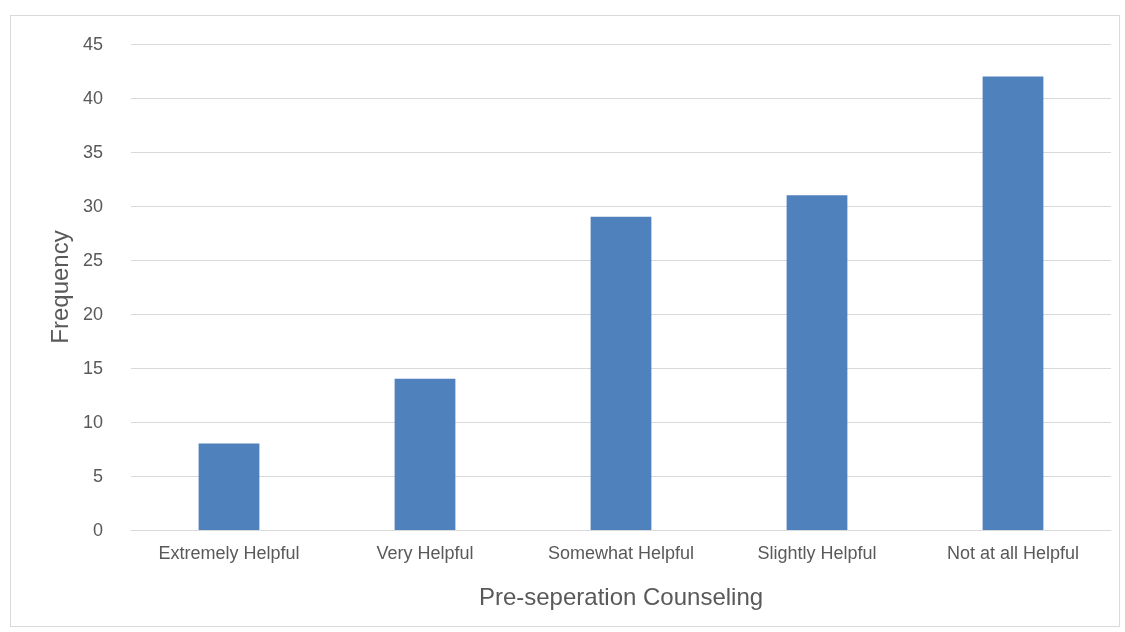 The width and height of the screenshot is (1125, 632). Describe the element at coordinates (92, 260) in the screenshot. I see `y-tick-label: 25` at that location.